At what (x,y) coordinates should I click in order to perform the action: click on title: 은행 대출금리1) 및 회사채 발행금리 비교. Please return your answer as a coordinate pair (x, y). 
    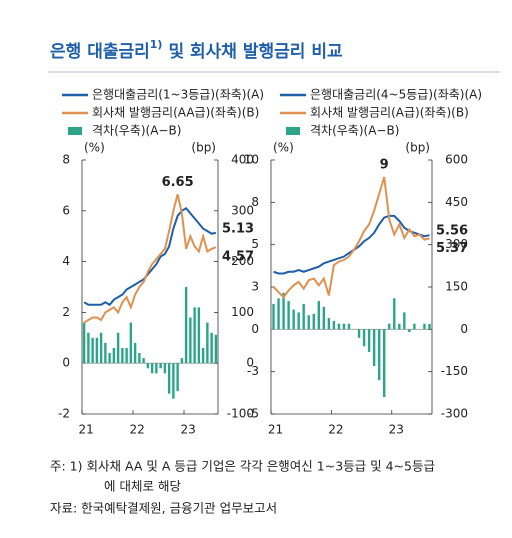
    Looking at the image, I should click on (196, 50).